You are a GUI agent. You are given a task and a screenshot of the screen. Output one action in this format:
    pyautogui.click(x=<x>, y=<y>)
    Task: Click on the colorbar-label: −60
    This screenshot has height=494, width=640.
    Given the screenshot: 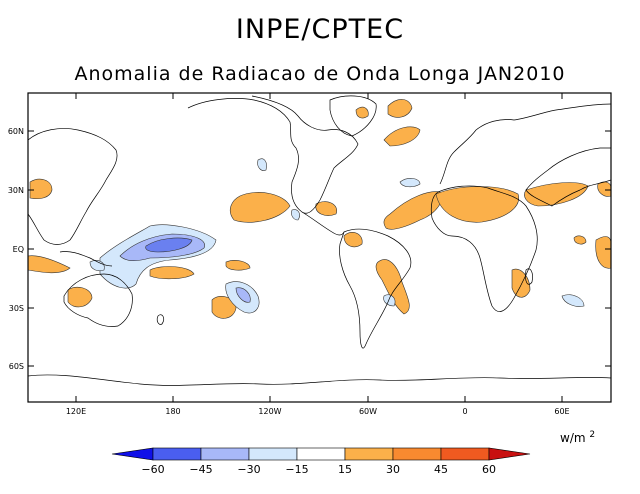 What is the action you would take?
    pyautogui.click(x=152, y=469)
    